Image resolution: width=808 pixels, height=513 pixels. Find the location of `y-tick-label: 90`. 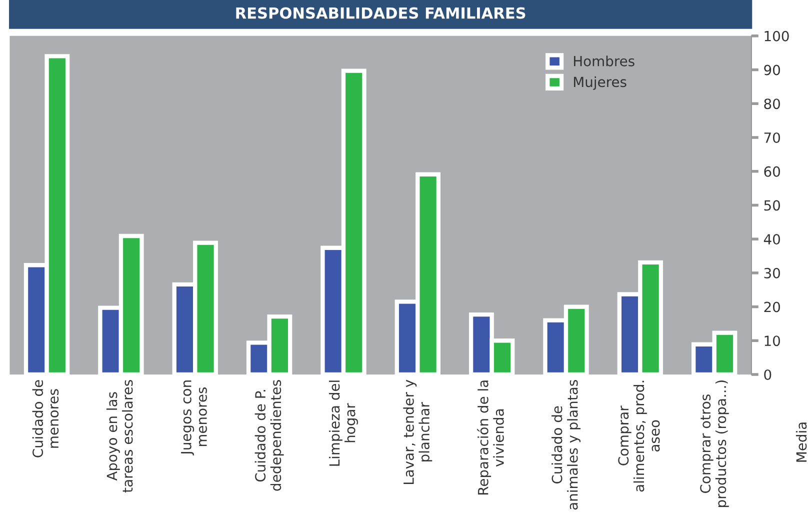

y-tick-label: 90 is located at coordinates (772, 70).